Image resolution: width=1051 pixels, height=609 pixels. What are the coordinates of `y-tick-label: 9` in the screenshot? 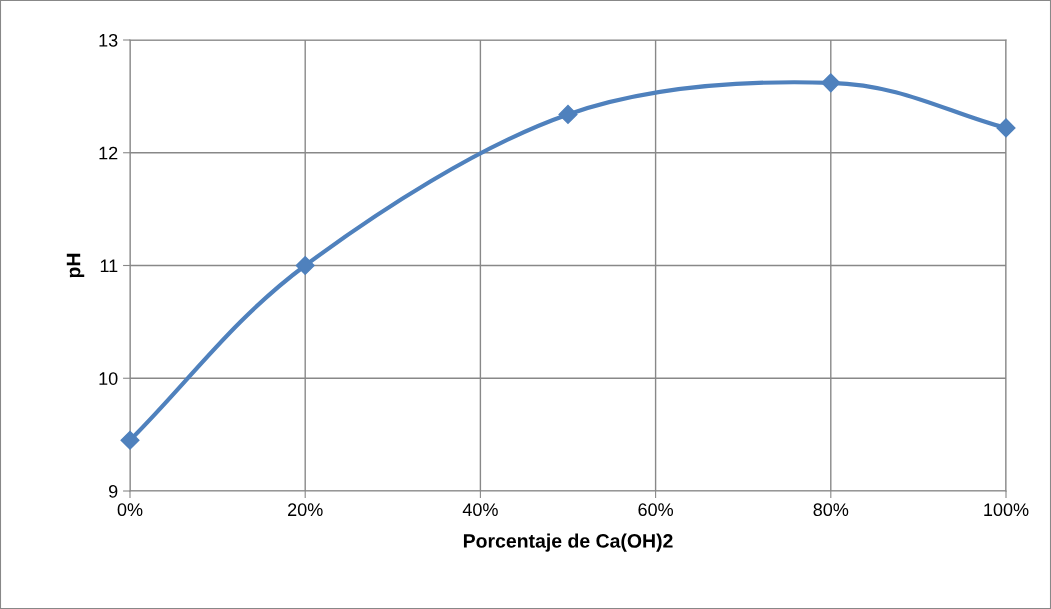 It's located at (113, 491).